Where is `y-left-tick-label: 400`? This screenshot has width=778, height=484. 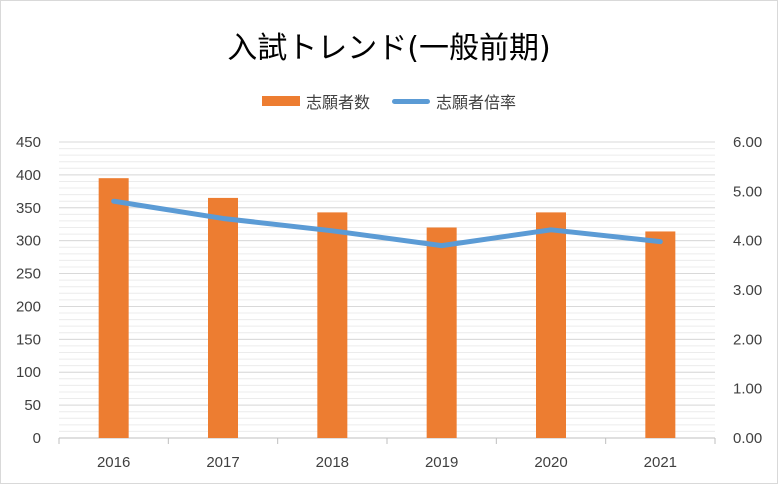
y-left-tick-label: 400 is located at coordinates (28, 175).